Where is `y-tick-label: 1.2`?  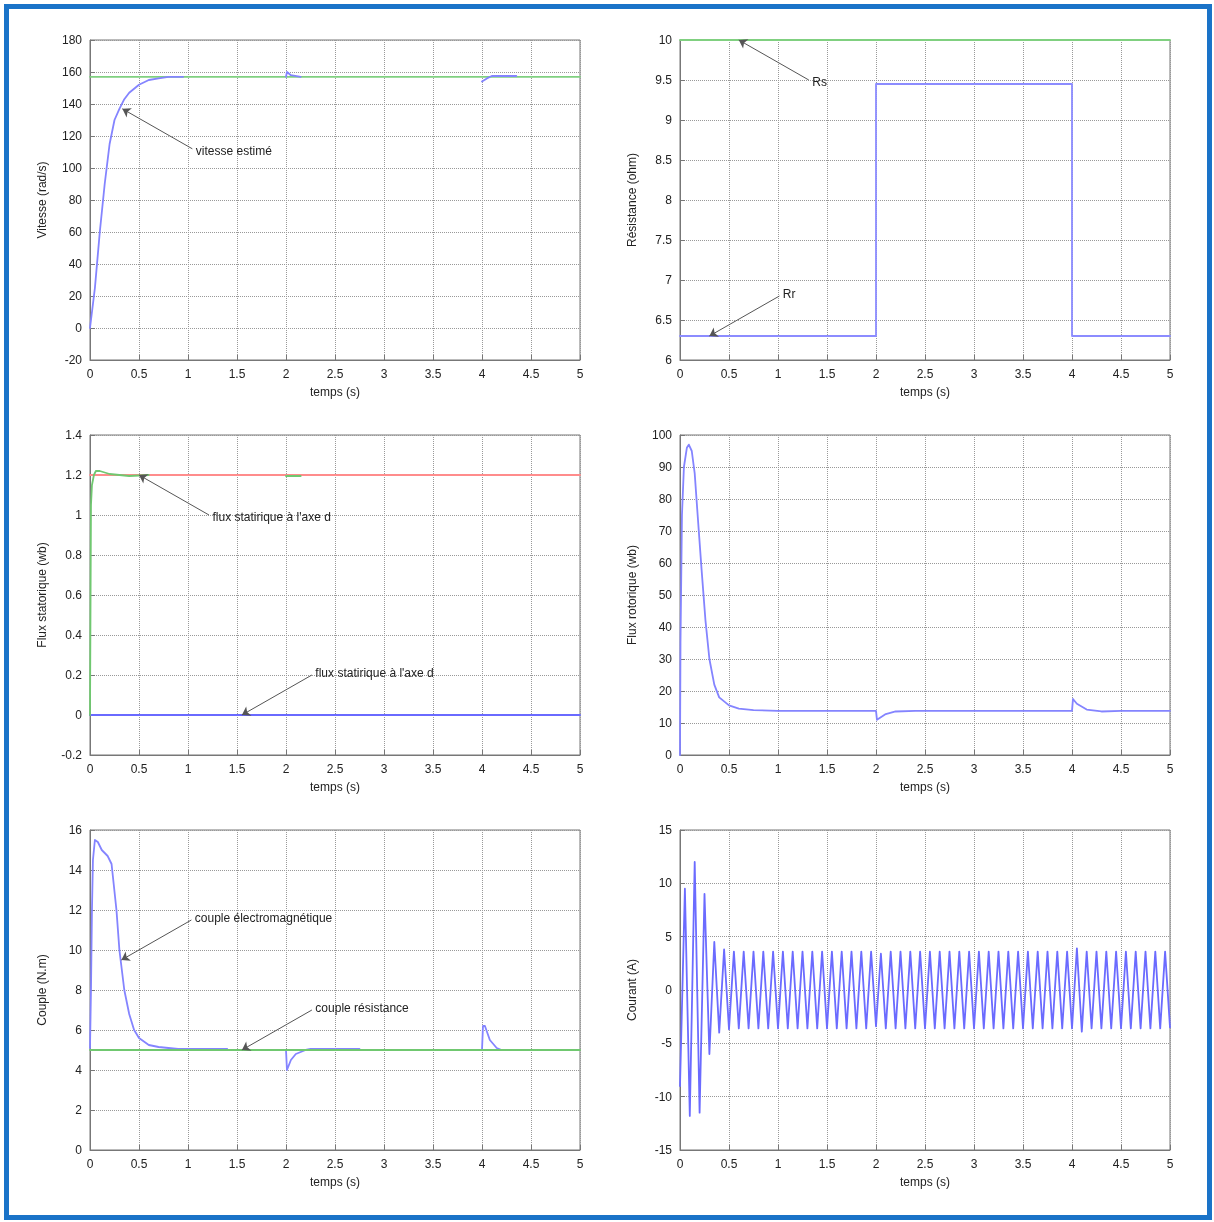
y-tick-label: 1.2 is located at coordinates (74, 475).